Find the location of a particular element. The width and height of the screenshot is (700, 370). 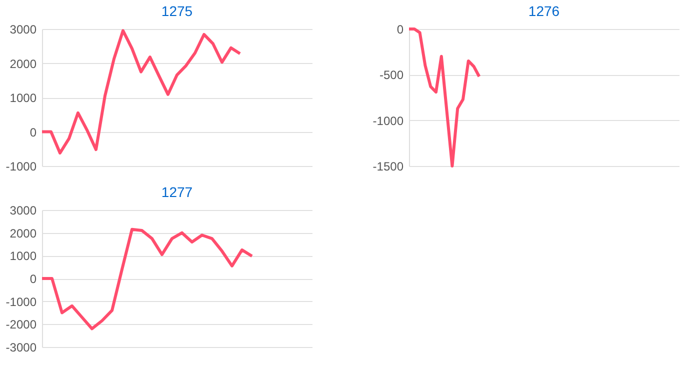

y-tick-label: -3000 is located at coordinates (21, 347).